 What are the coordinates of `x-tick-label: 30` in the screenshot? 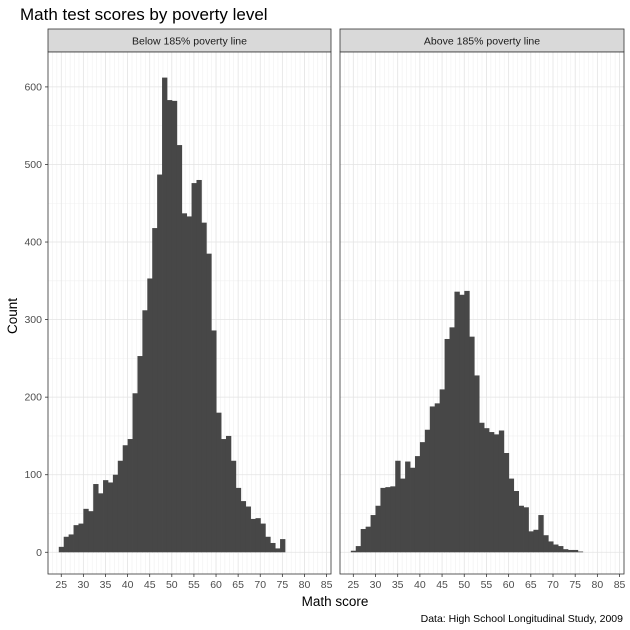 It's located at (376, 585).